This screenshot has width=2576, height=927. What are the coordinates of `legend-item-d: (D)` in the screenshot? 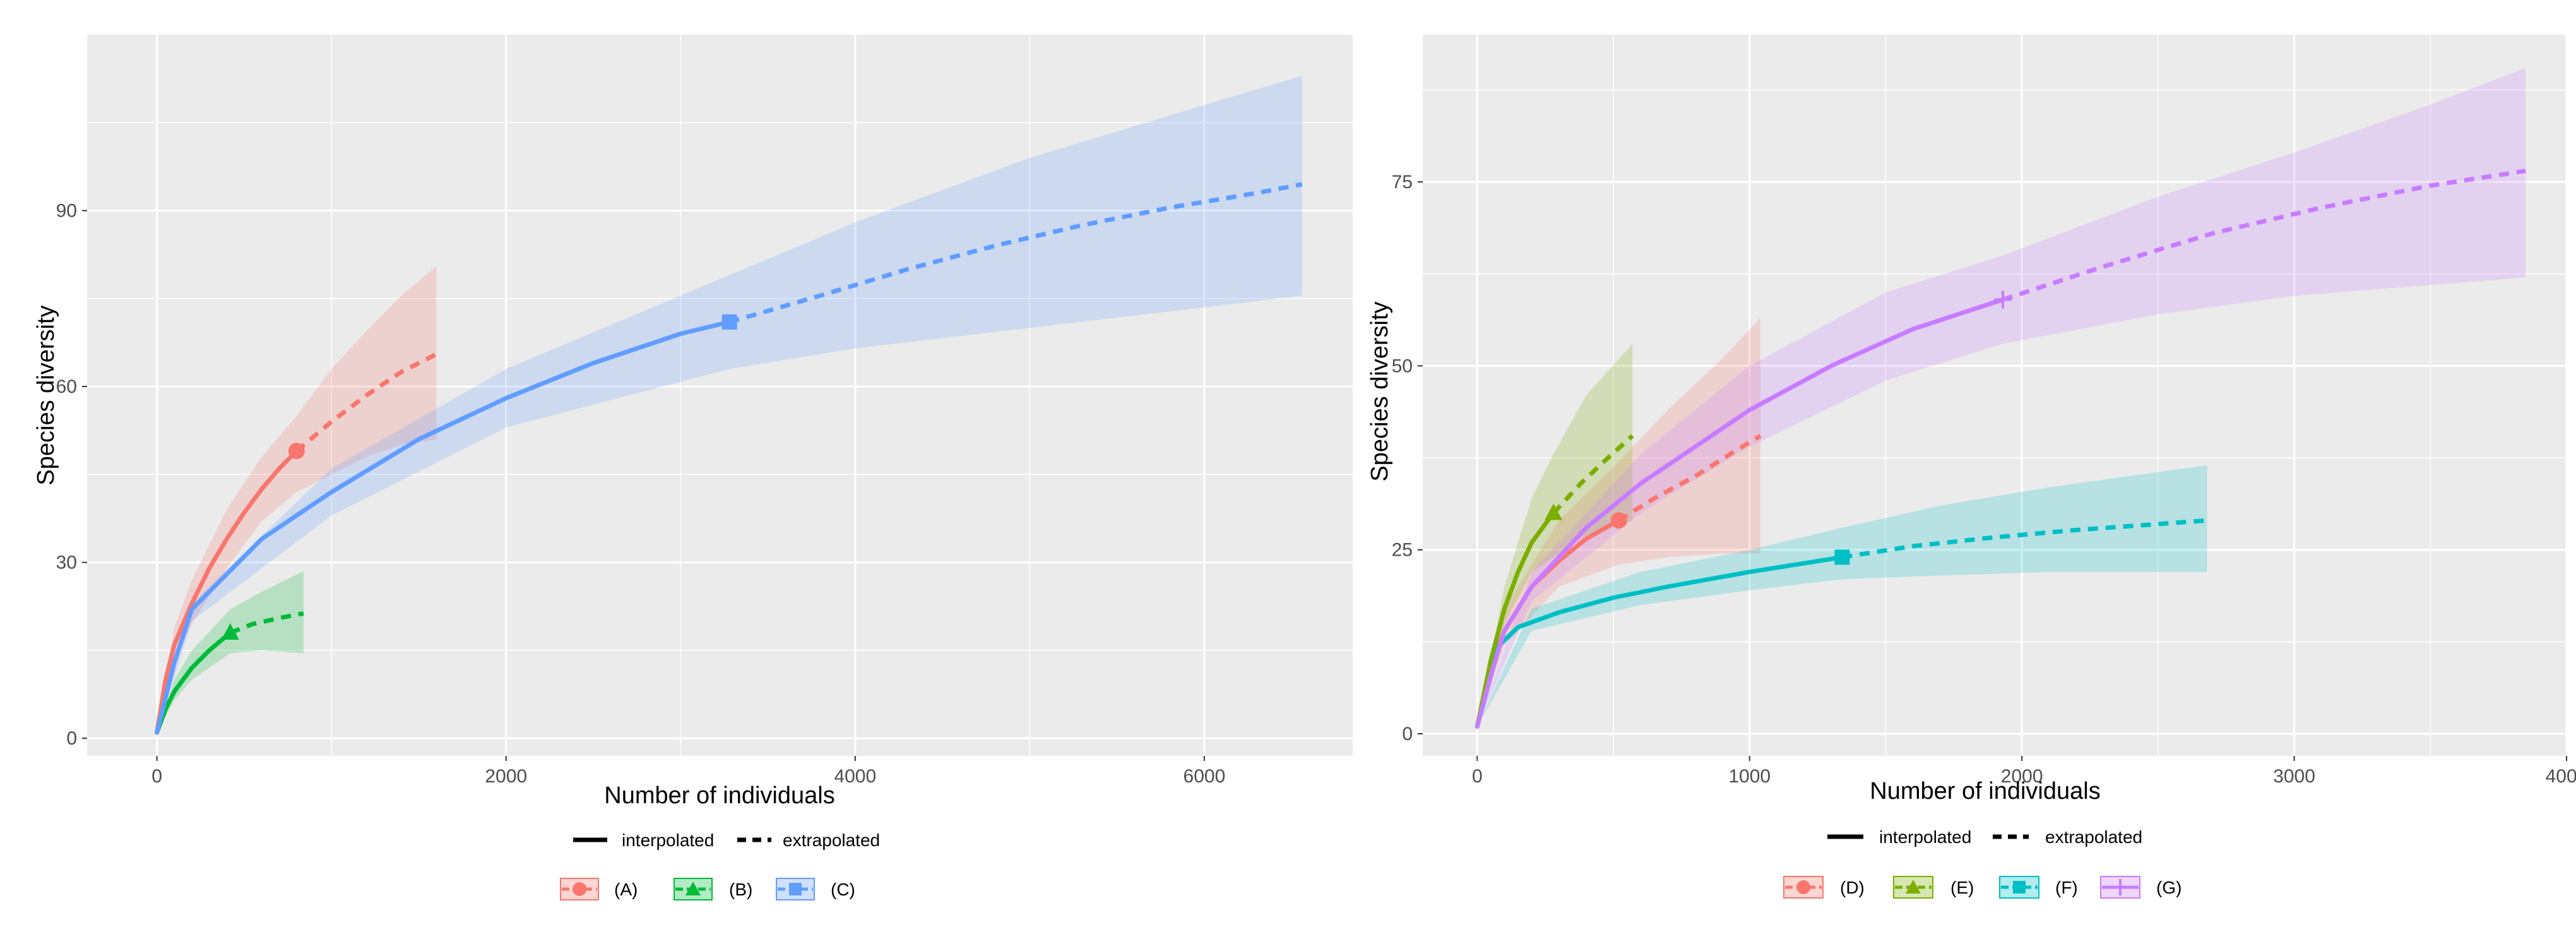 It's located at (1824, 887).